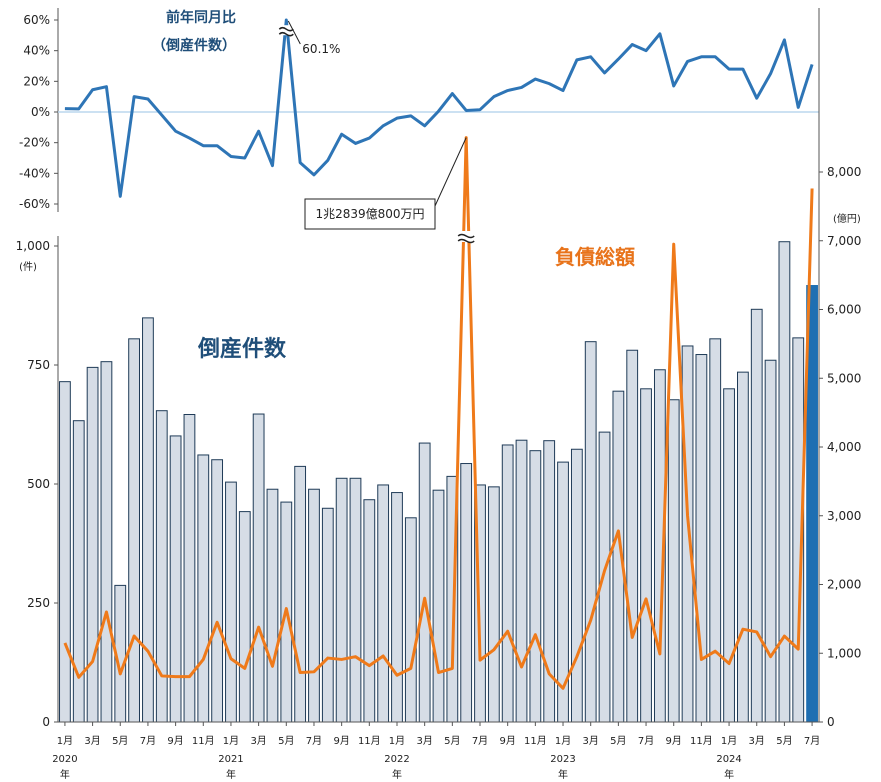 The height and width of the screenshot is (782, 881). I want to click on yoy-break-gap, so click(286, 30).